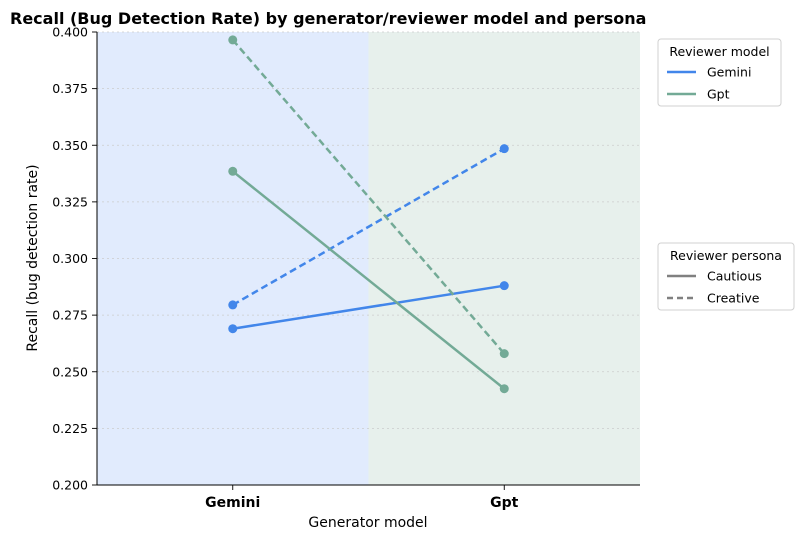  I want to click on legend-label-creative: Creative, so click(733, 298).